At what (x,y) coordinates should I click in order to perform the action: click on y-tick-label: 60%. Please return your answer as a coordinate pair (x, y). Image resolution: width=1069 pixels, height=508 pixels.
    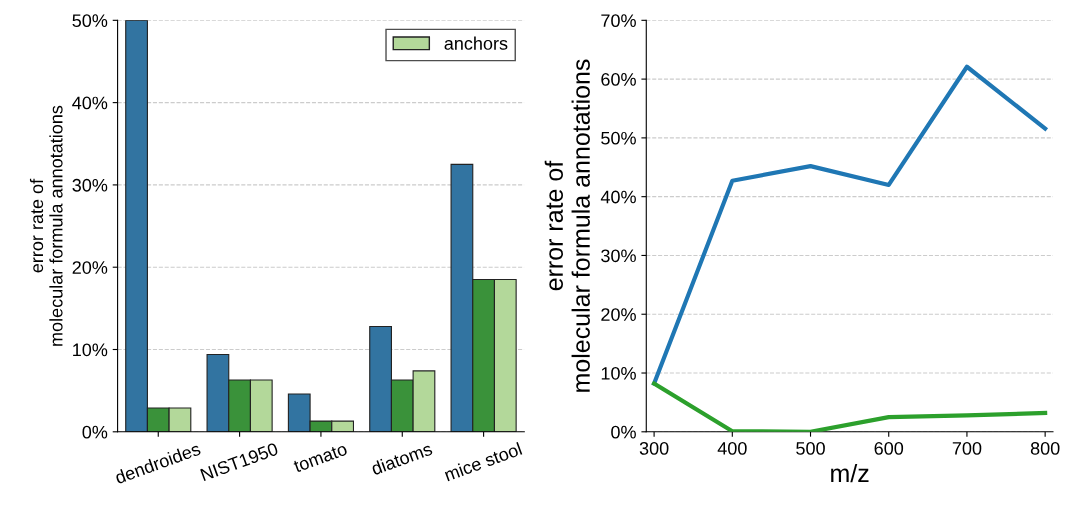
    Looking at the image, I should click on (618, 79).